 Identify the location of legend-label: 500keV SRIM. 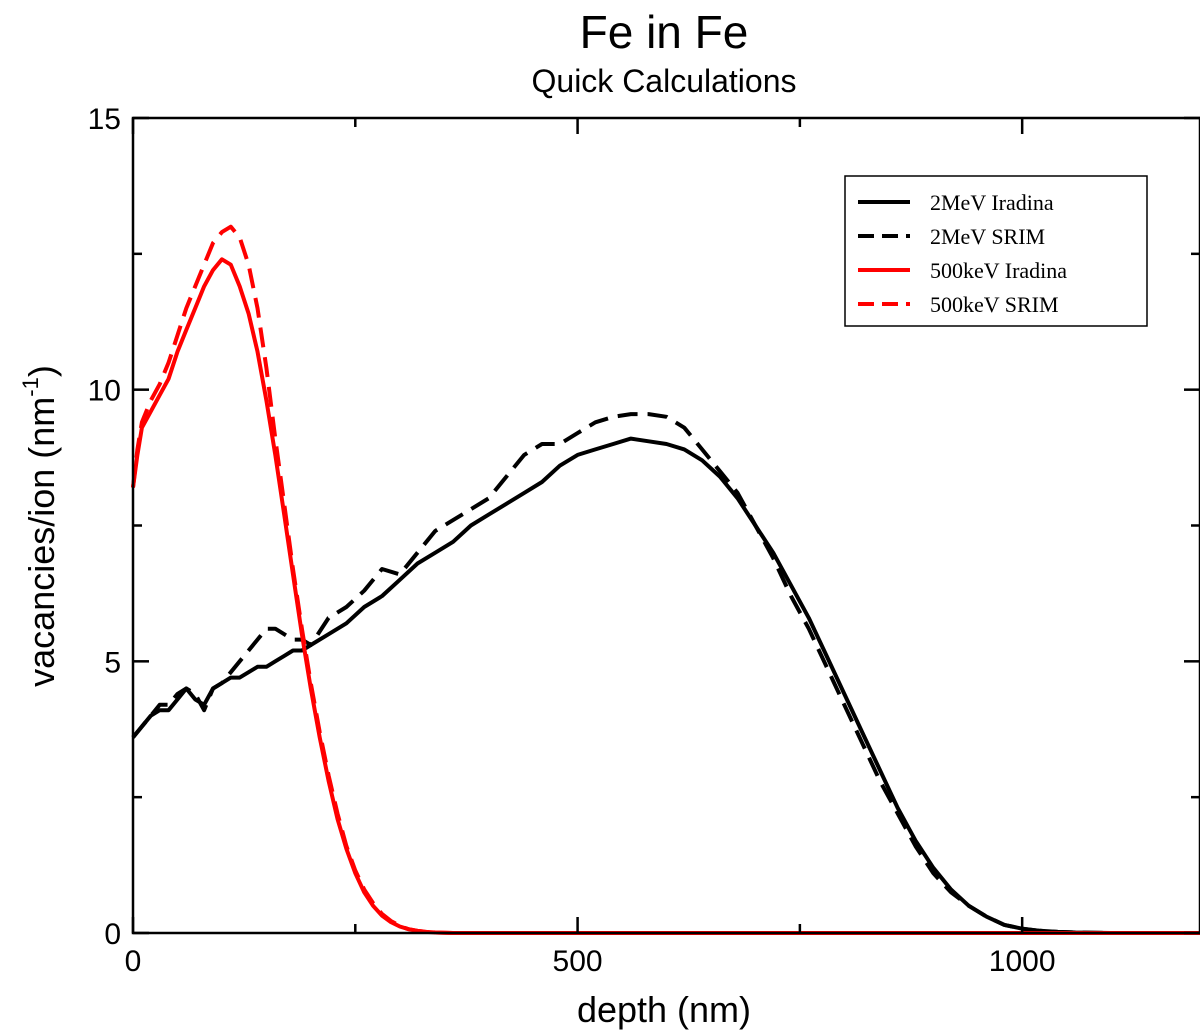
(994, 304).